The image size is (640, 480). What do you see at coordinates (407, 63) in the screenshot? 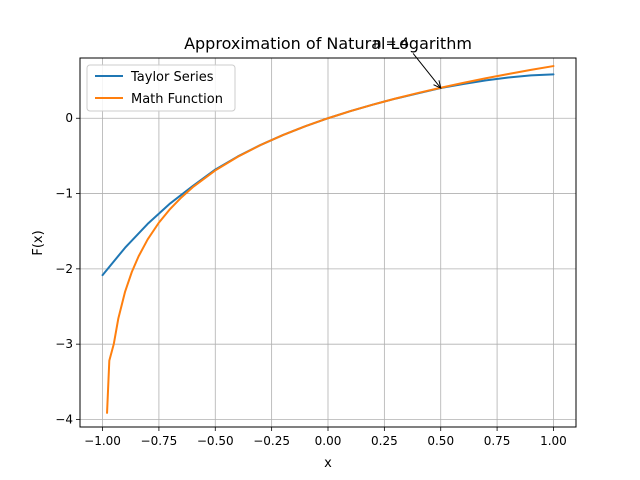
I see `annotations: n = 4` at bounding box center [407, 63].